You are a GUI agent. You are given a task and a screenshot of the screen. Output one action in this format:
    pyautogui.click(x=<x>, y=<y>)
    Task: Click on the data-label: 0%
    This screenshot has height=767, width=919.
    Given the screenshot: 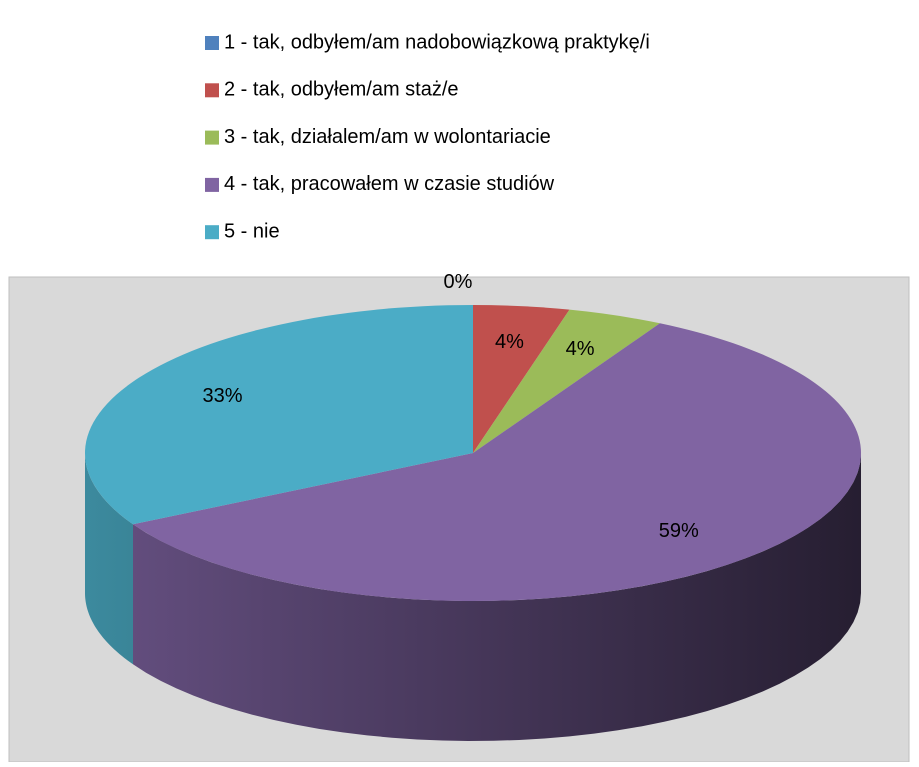 What is the action you would take?
    pyautogui.click(x=458, y=282)
    